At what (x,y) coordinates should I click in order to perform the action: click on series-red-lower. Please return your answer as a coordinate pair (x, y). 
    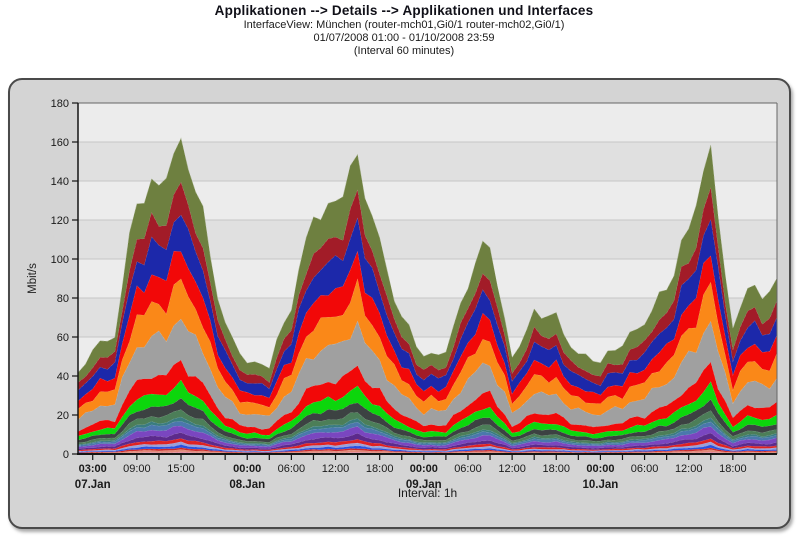
    Looking at the image, I should click on (427, 398).